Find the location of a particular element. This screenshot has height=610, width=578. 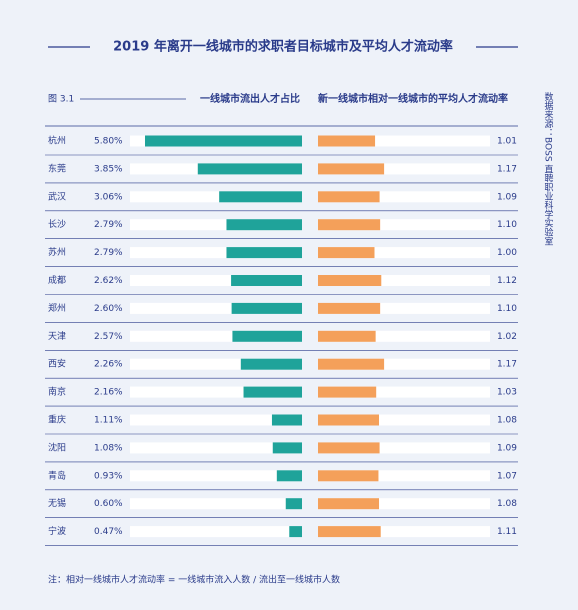

value-label: 2.62% is located at coordinates (108, 281).